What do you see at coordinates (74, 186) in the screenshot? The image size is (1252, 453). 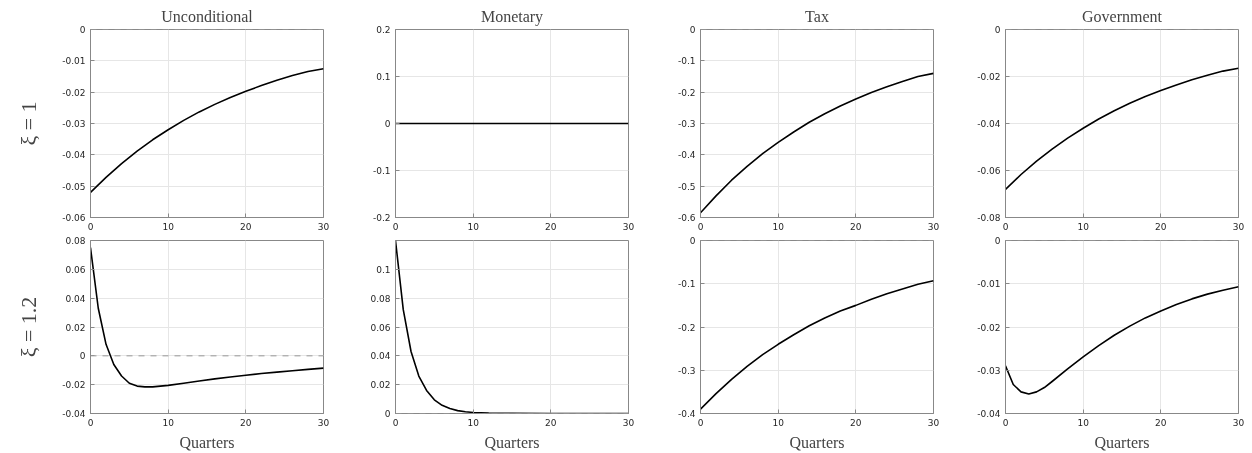 I see `y-tick-label: -0.05` at bounding box center [74, 186].